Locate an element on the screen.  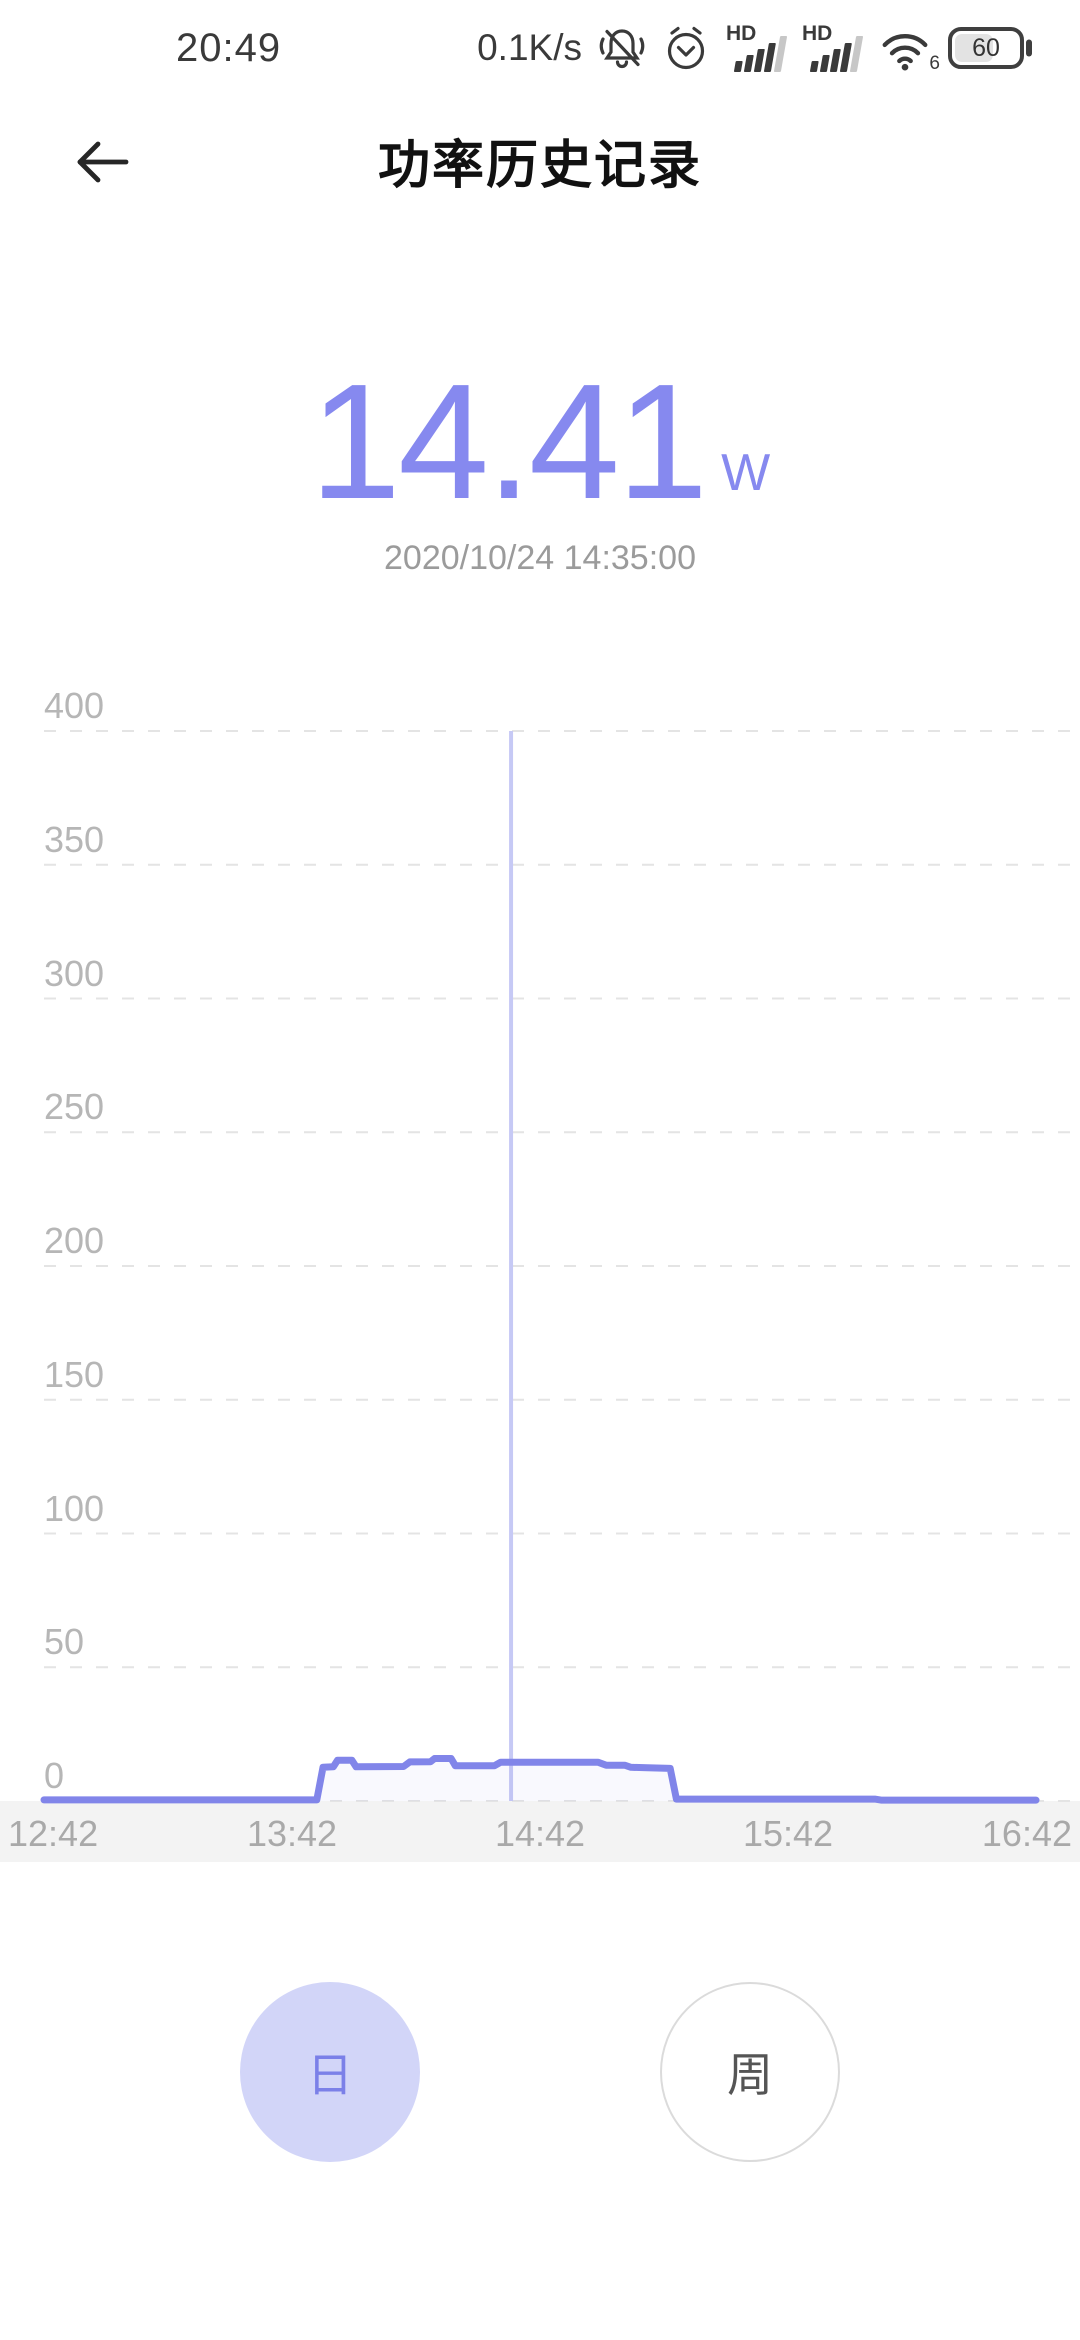
power-value: 14.41 is located at coordinates (508, 441).